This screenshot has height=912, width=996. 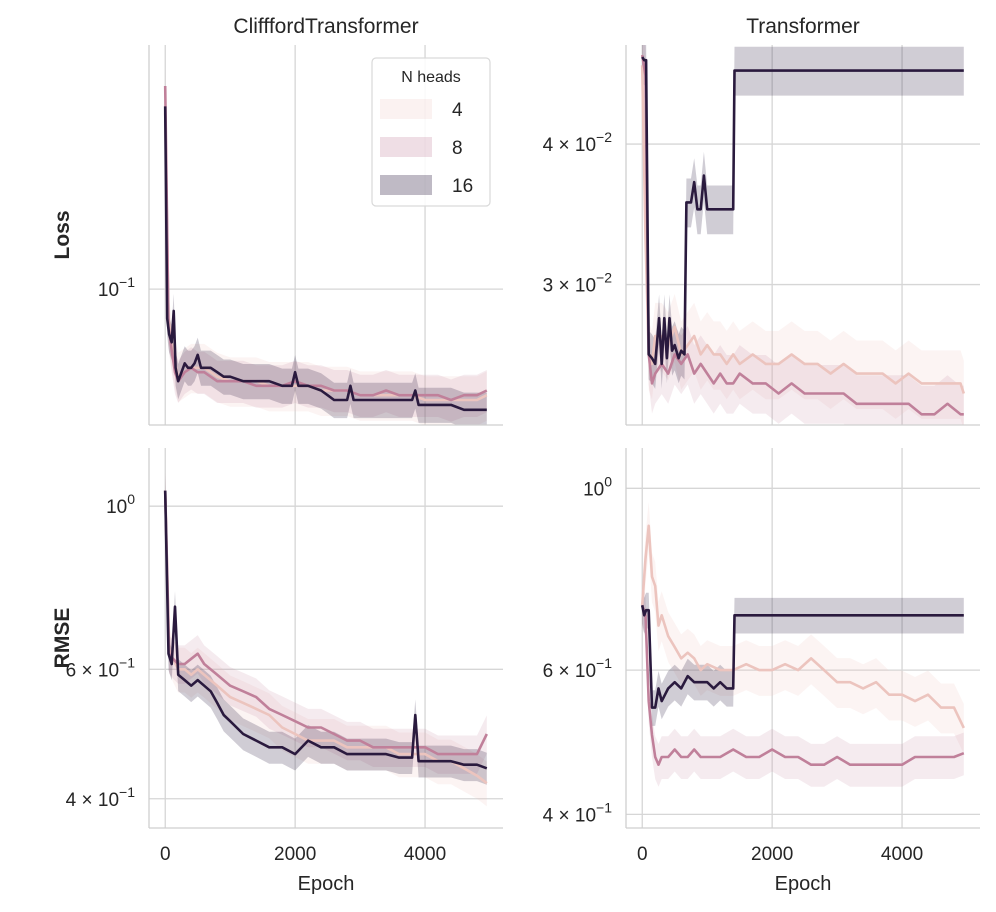 I want to click on y-tick-label: 4 × 10⁻², so click(x=578, y=142).